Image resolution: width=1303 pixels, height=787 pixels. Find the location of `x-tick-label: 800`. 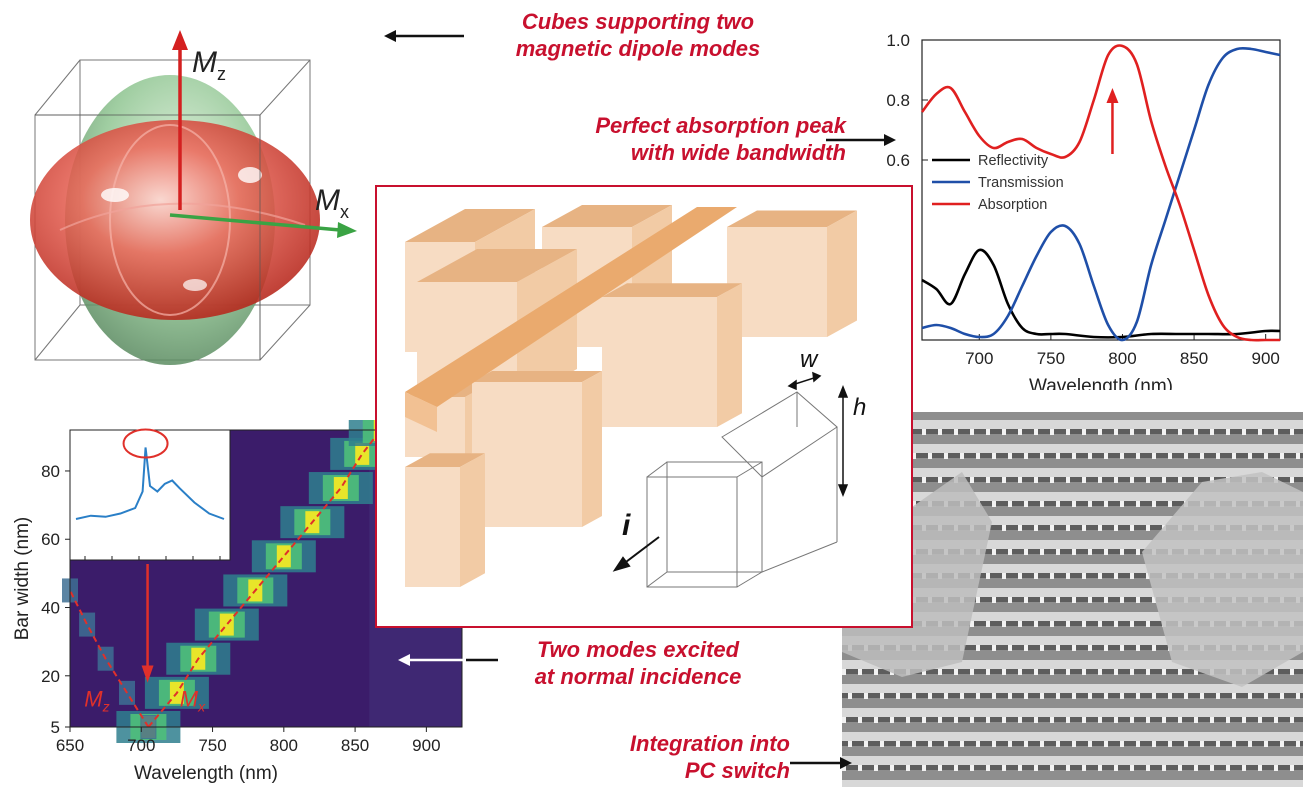

x-tick-label: 800 is located at coordinates (284, 745).